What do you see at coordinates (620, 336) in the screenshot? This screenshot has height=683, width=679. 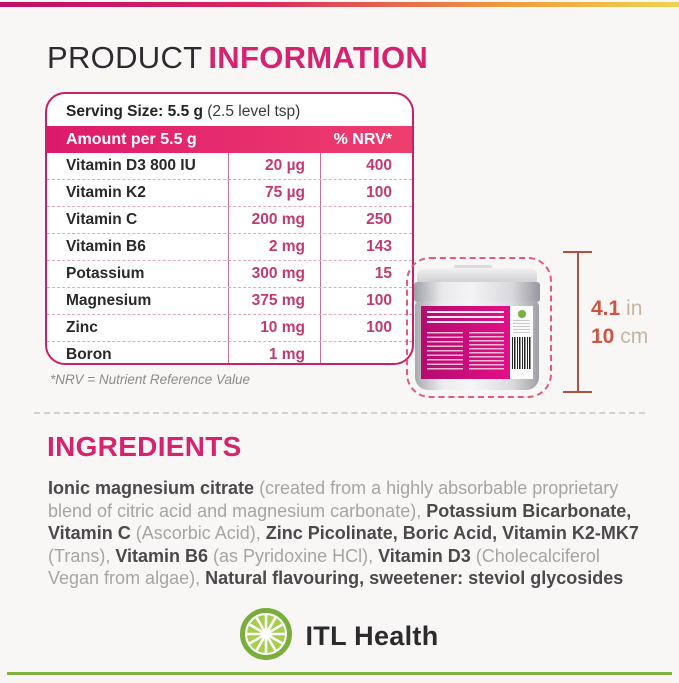 I see `height-cm: 10 cm` at bounding box center [620, 336].